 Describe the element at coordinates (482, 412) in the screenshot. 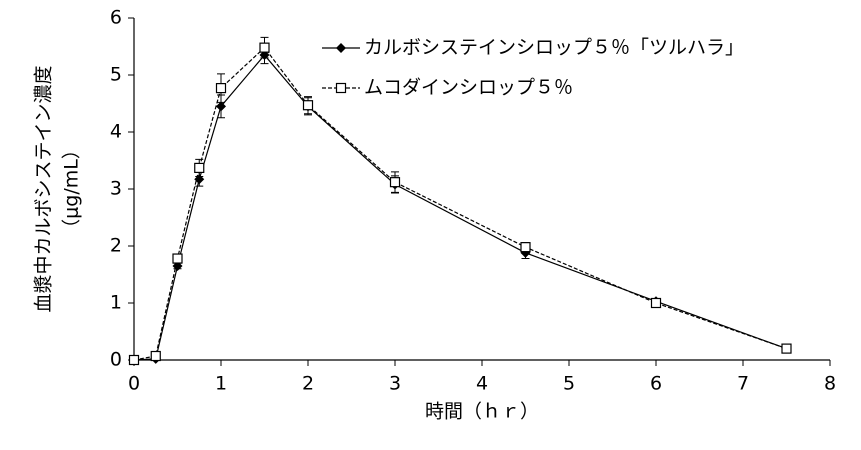

I see `x-axis-label: 時間（ｈｒ）` at that location.